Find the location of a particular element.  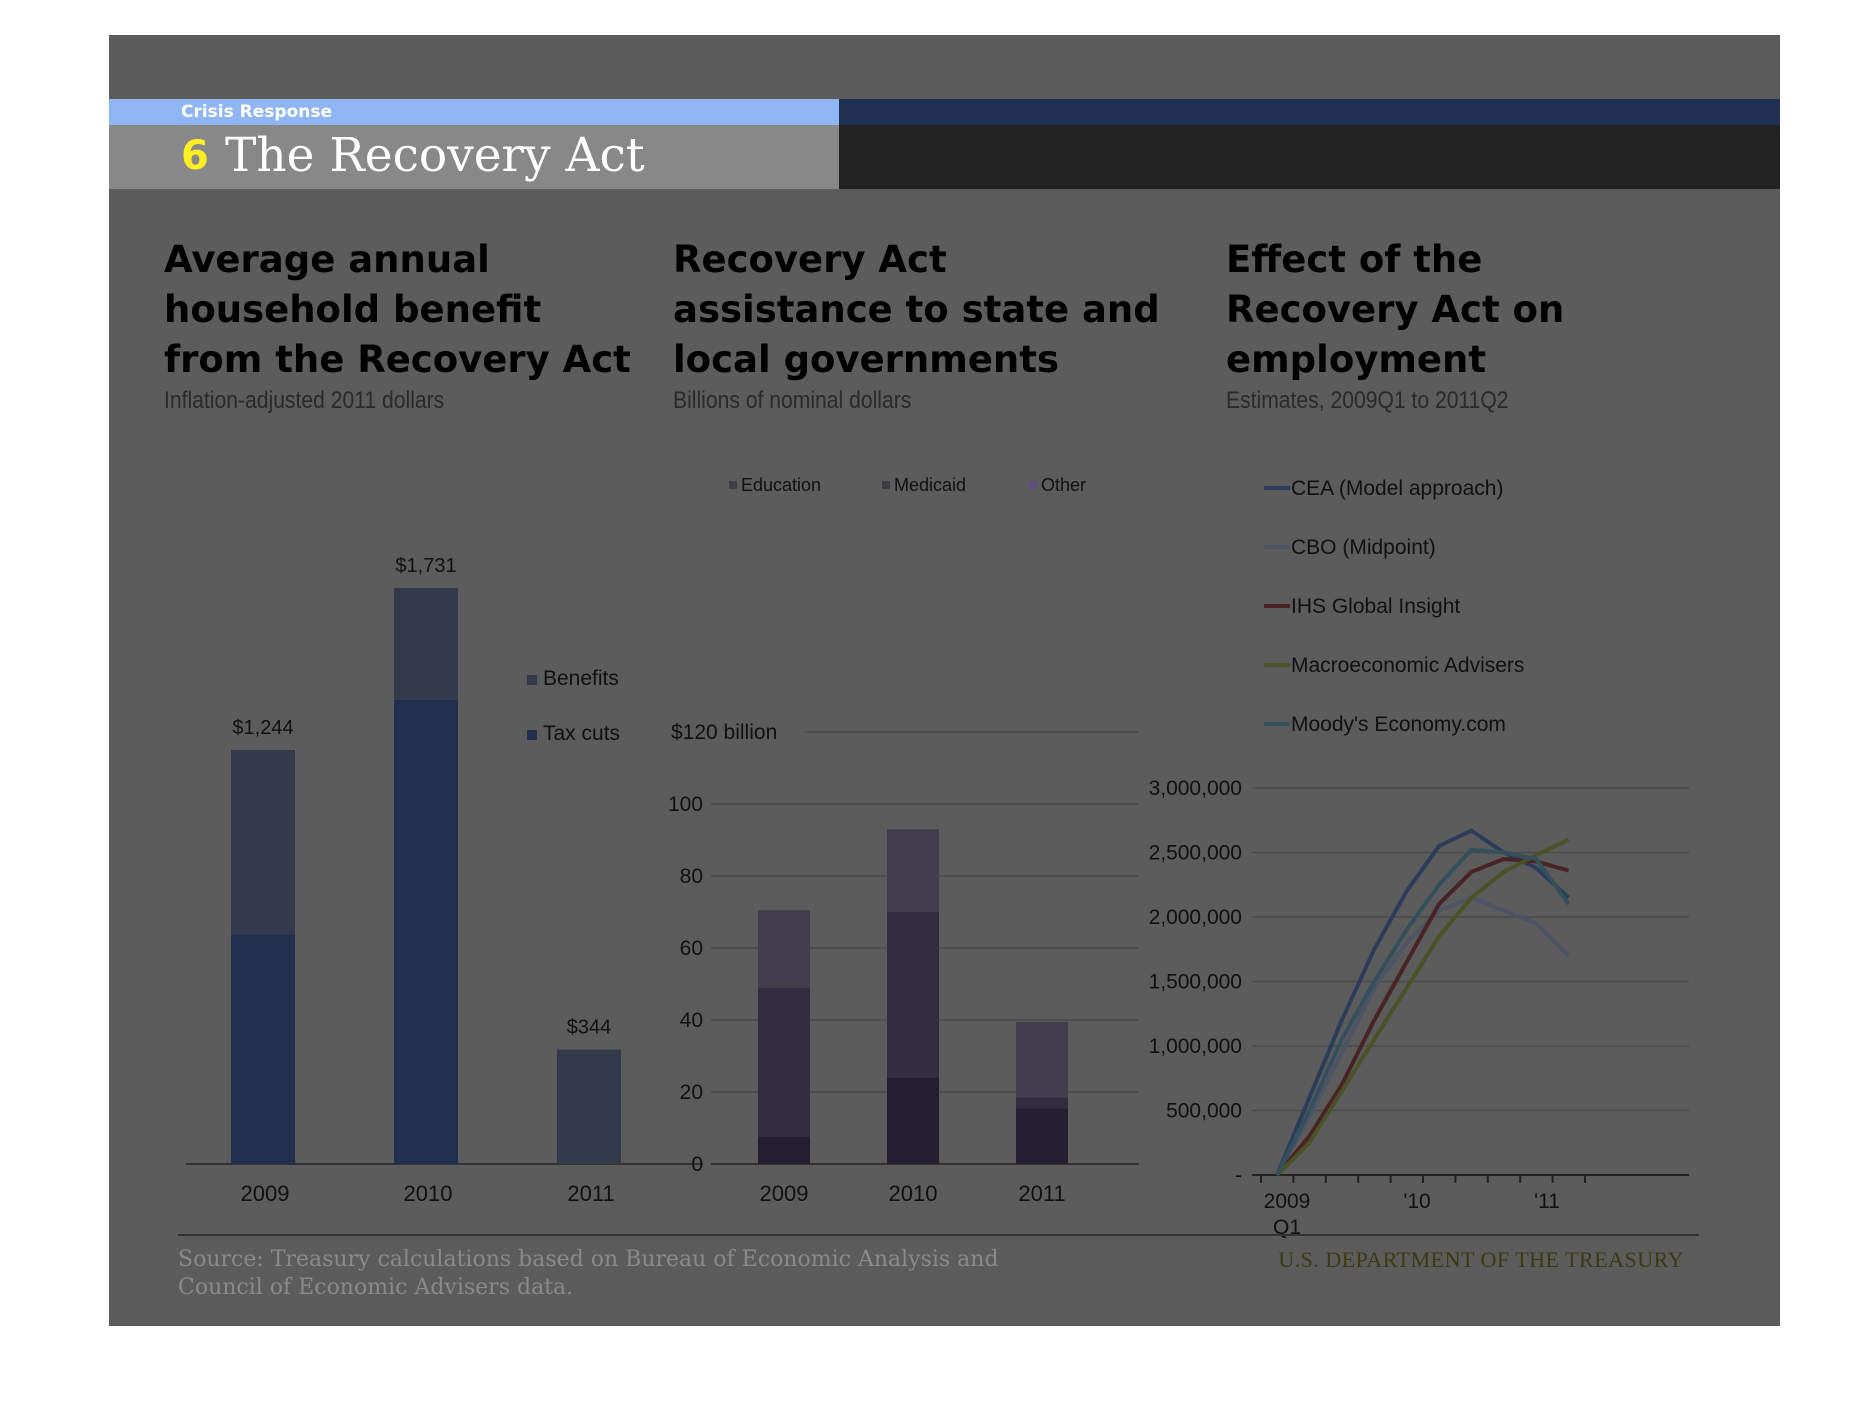

line-macroeconomic-advisers is located at coordinates (1422, 1007).